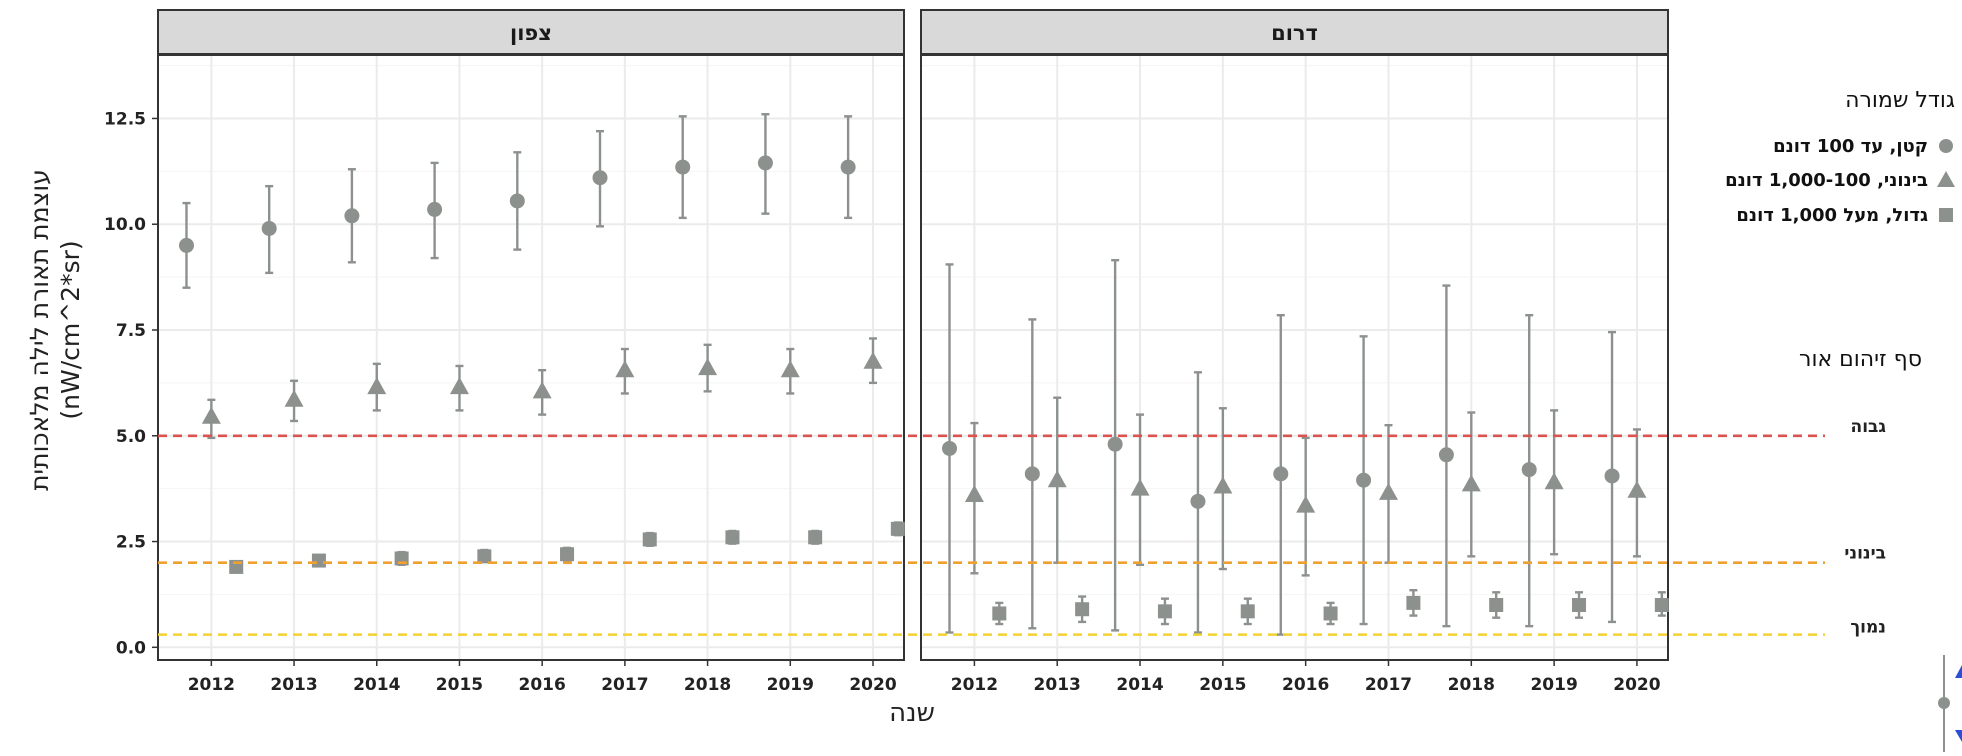 This screenshot has width=1962, height=756. Describe the element at coordinates (70, 329) in the screenshot. I see `y-axis-label-line2: (nW/cm^2*sr)` at that location.